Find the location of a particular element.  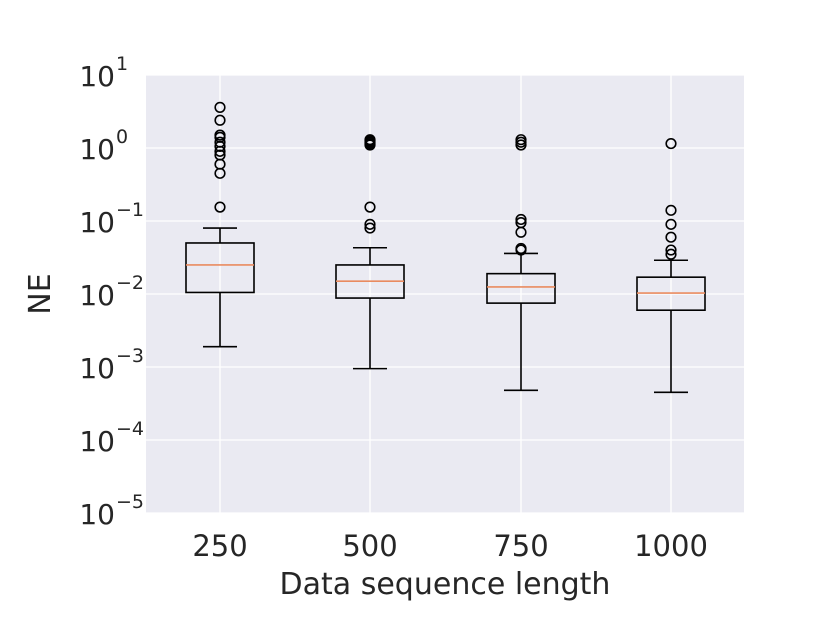

x-axis-label: Data sequence length is located at coordinates (445, 584).